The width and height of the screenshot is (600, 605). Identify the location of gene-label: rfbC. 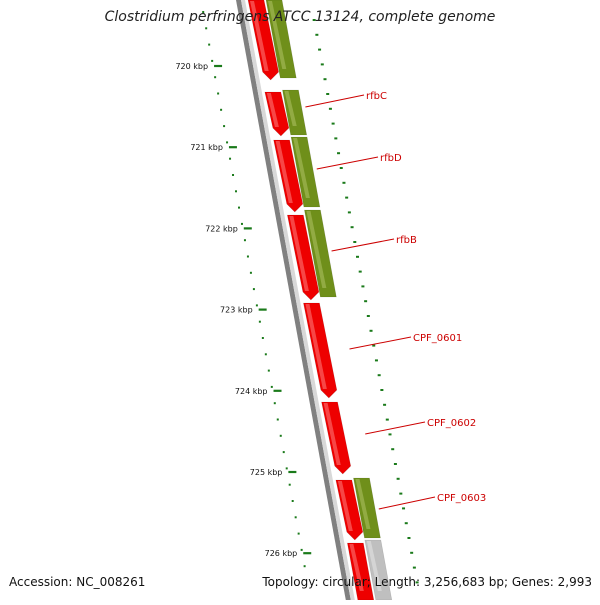
(376, 96).